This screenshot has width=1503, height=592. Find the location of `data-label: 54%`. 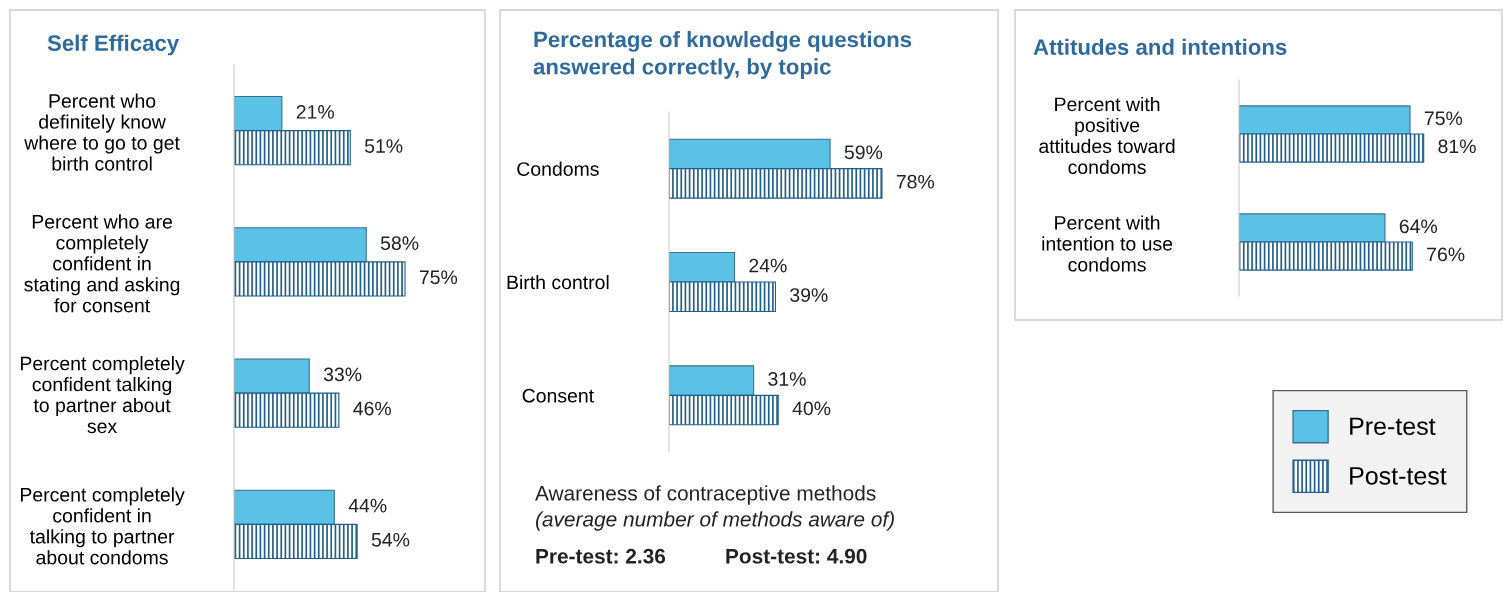

data-label: 54% is located at coordinates (390, 539).